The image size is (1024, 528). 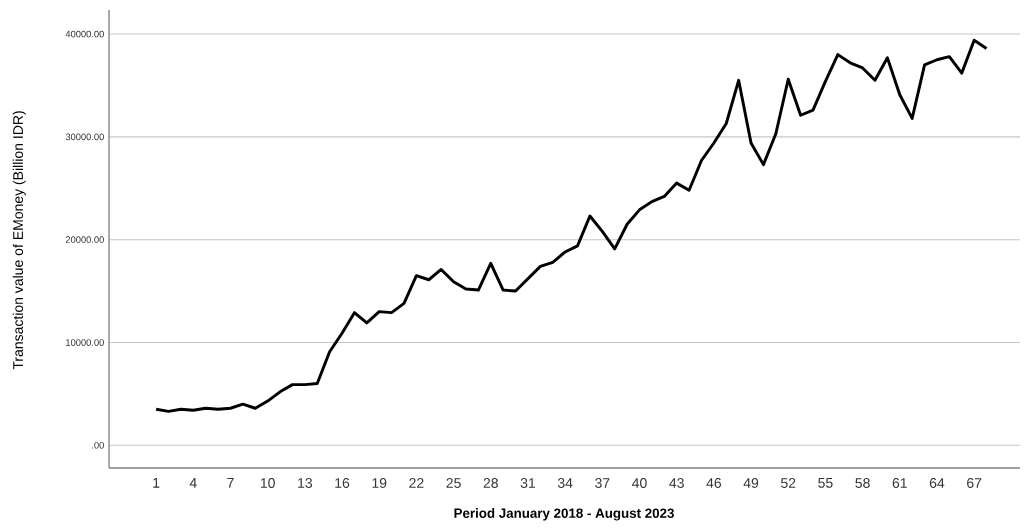 I want to click on x-tick-label: 1, so click(x=156, y=483).